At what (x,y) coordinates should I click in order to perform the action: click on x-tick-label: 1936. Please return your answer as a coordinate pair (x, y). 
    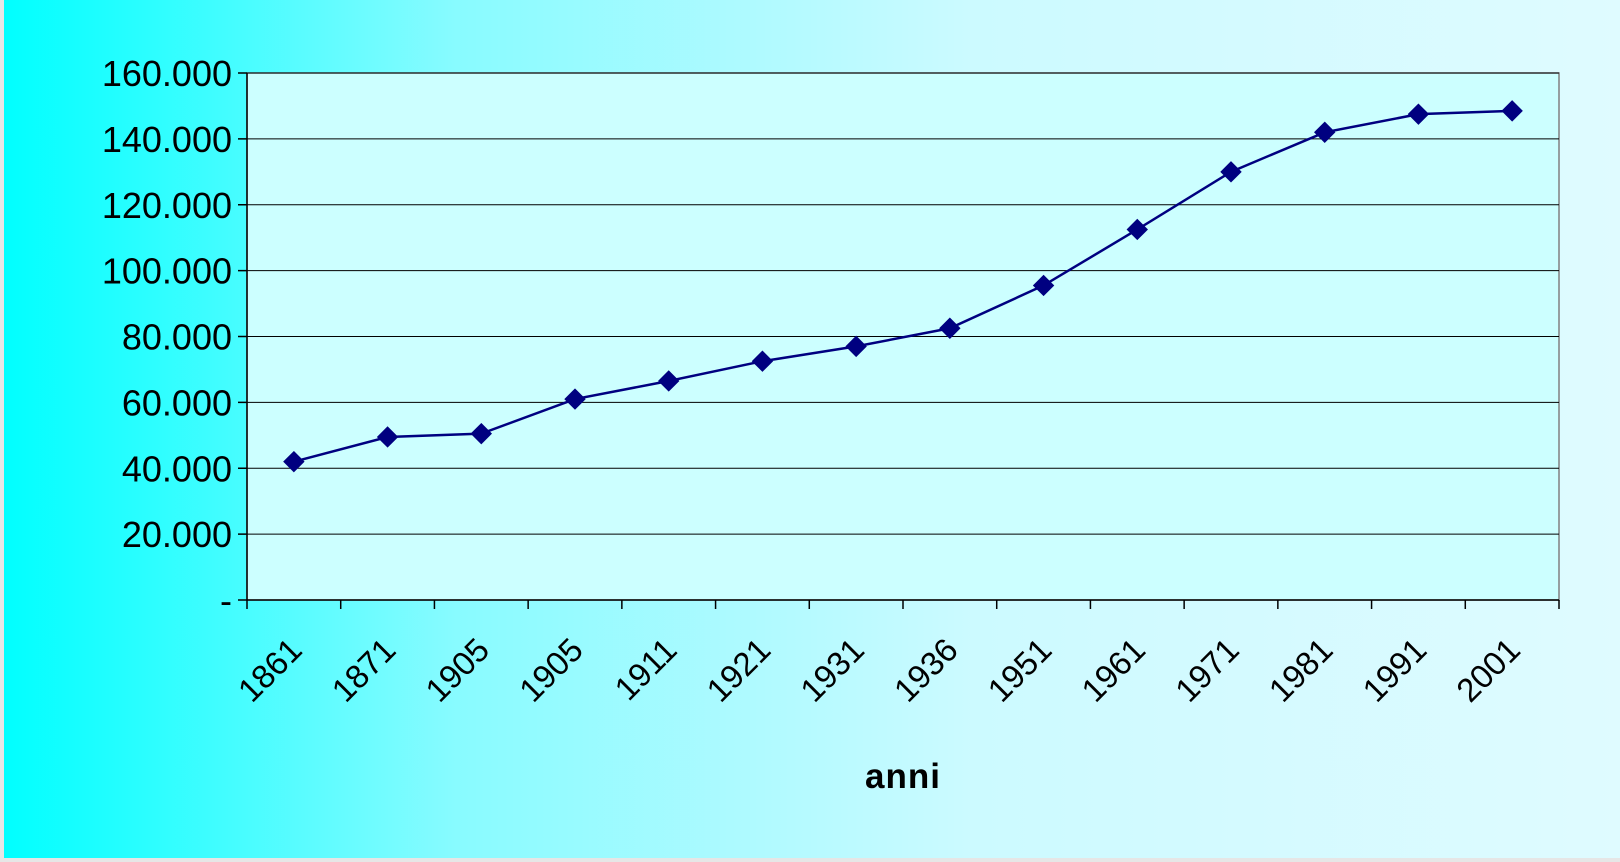
    Looking at the image, I should click on (926, 670).